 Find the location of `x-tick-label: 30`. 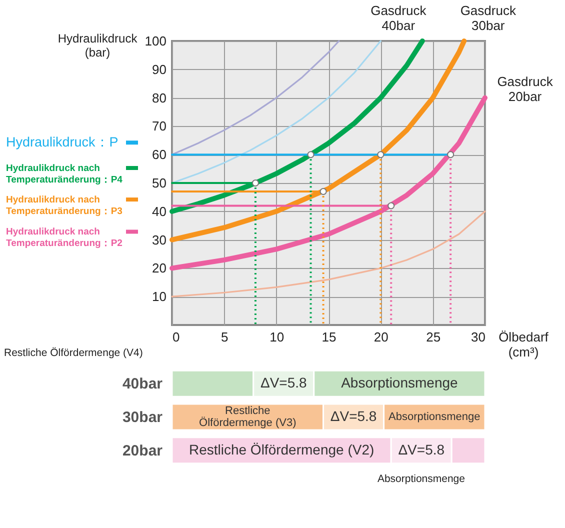

x-tick-label: 30 is located at coordinates (478, 337).